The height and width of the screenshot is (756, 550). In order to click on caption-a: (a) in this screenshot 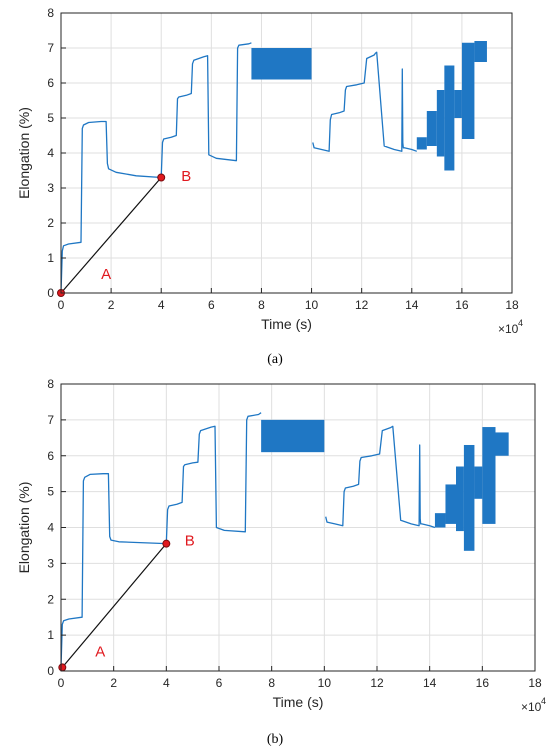, I will do `click(275, 359)`.